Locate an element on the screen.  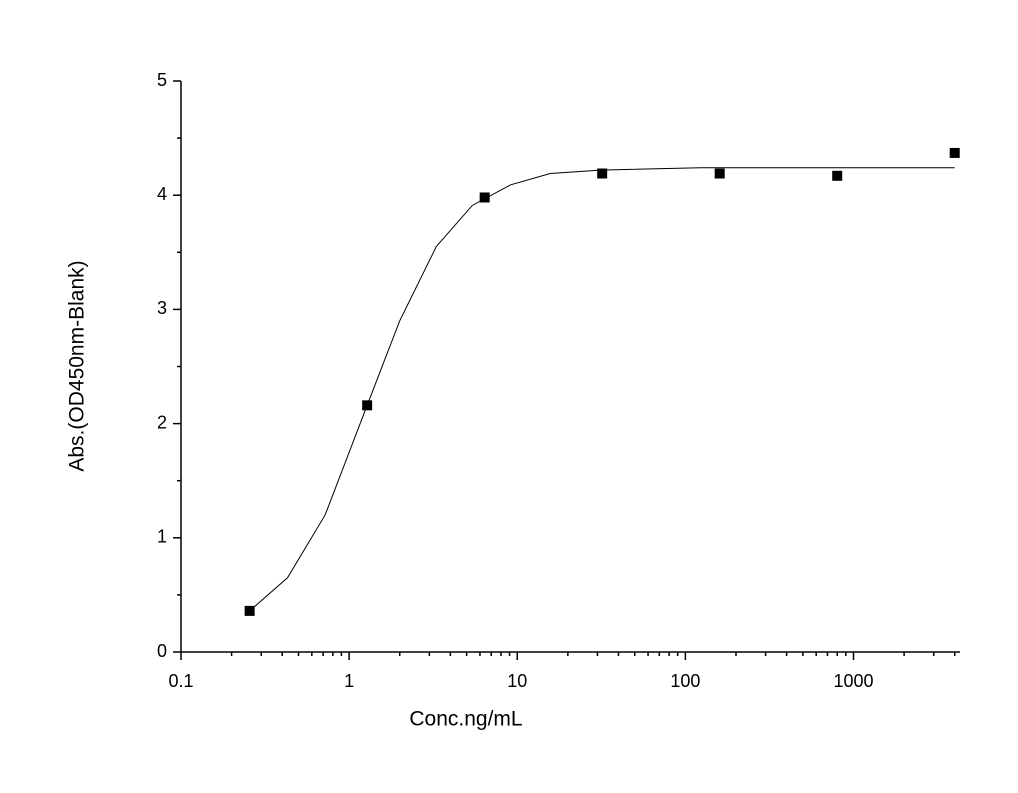
y-tick-label: 0 is located at coordinates (162, 651).